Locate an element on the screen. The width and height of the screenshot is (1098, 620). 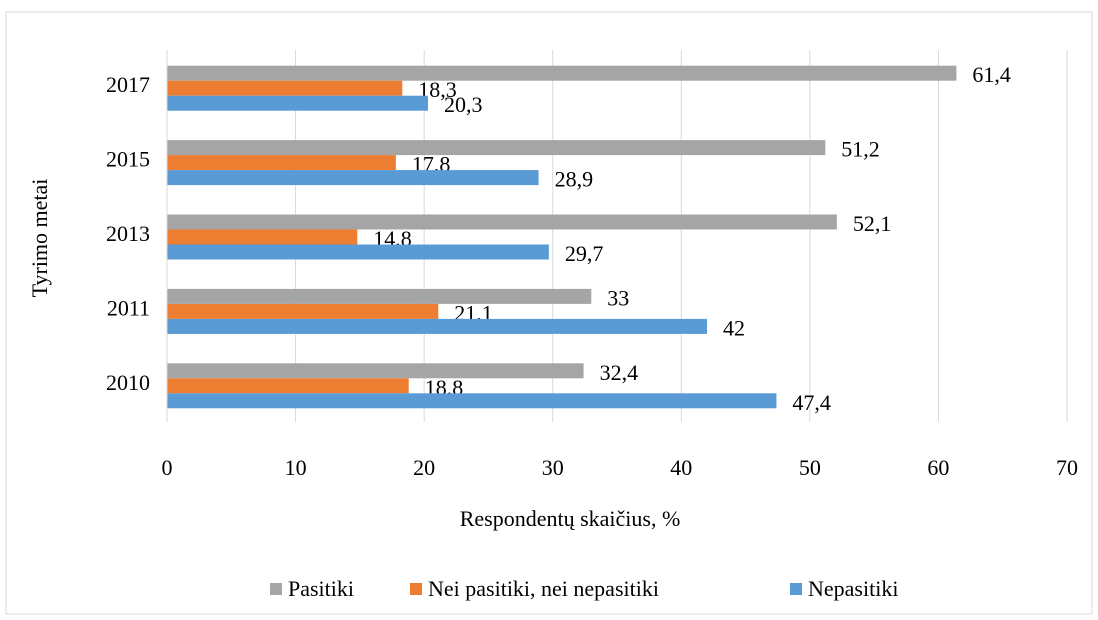
data-label: 42 is located at coordinates (734, 327).